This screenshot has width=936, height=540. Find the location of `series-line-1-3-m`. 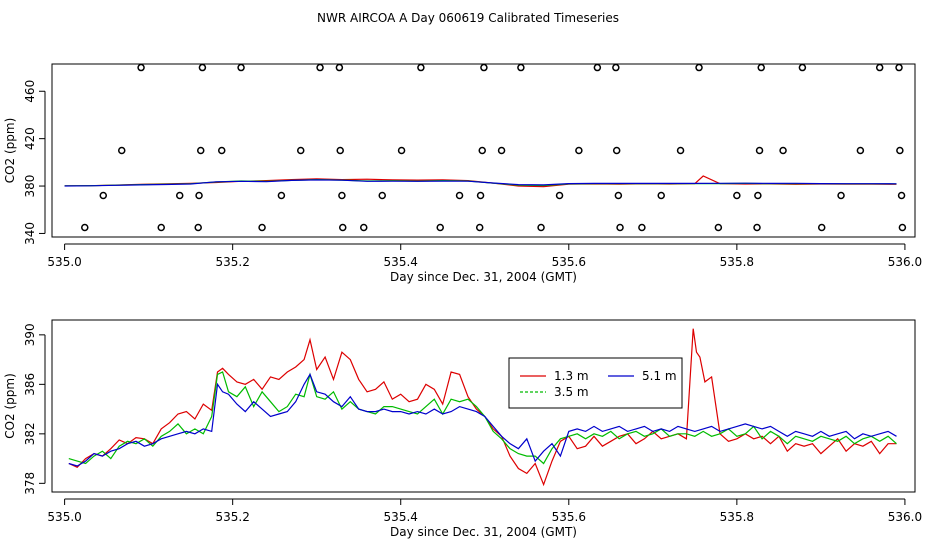

series-line-1-3-m is located at coordinates (480, 181).